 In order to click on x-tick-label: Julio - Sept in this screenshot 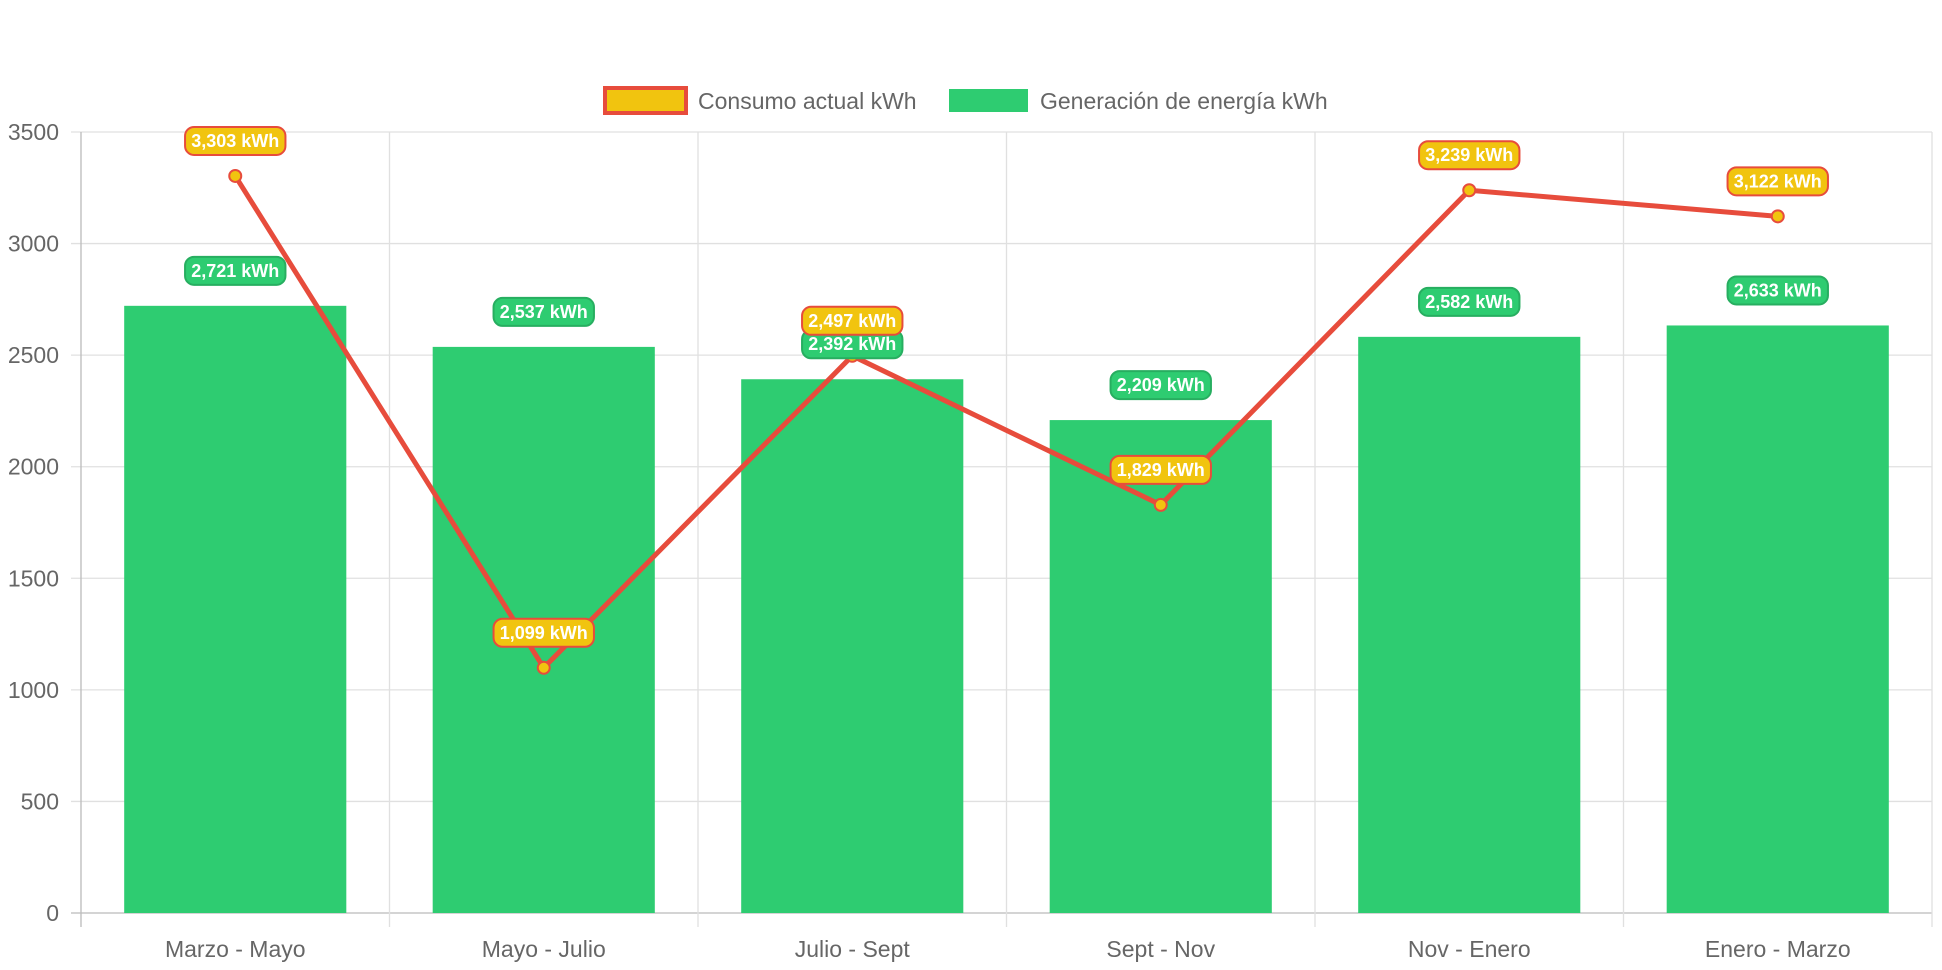, I will do `click(853, 949)`.